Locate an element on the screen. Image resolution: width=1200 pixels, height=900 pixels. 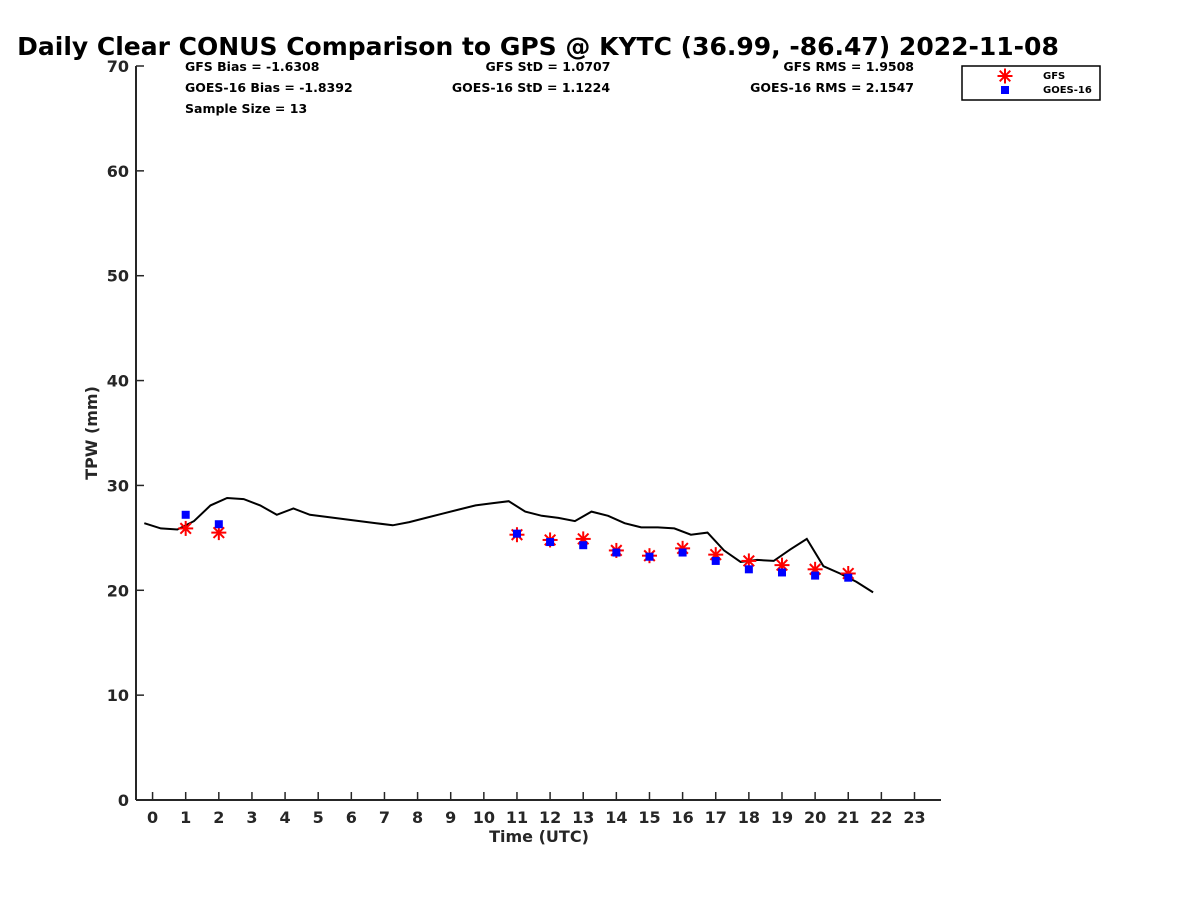
x-tick-label: 5 is located at coordinates (318, 817).